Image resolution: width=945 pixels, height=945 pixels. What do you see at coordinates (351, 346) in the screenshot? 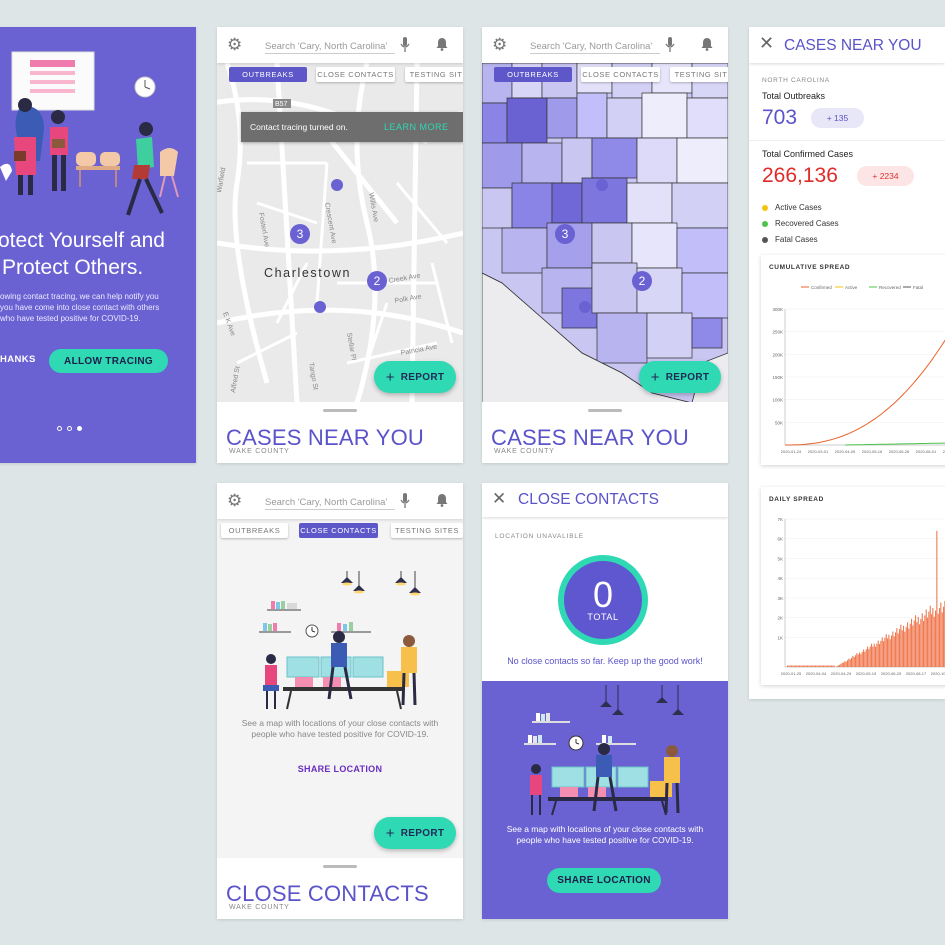
I see `street-label: Stellar Pl` at bounding box center [351, 346].